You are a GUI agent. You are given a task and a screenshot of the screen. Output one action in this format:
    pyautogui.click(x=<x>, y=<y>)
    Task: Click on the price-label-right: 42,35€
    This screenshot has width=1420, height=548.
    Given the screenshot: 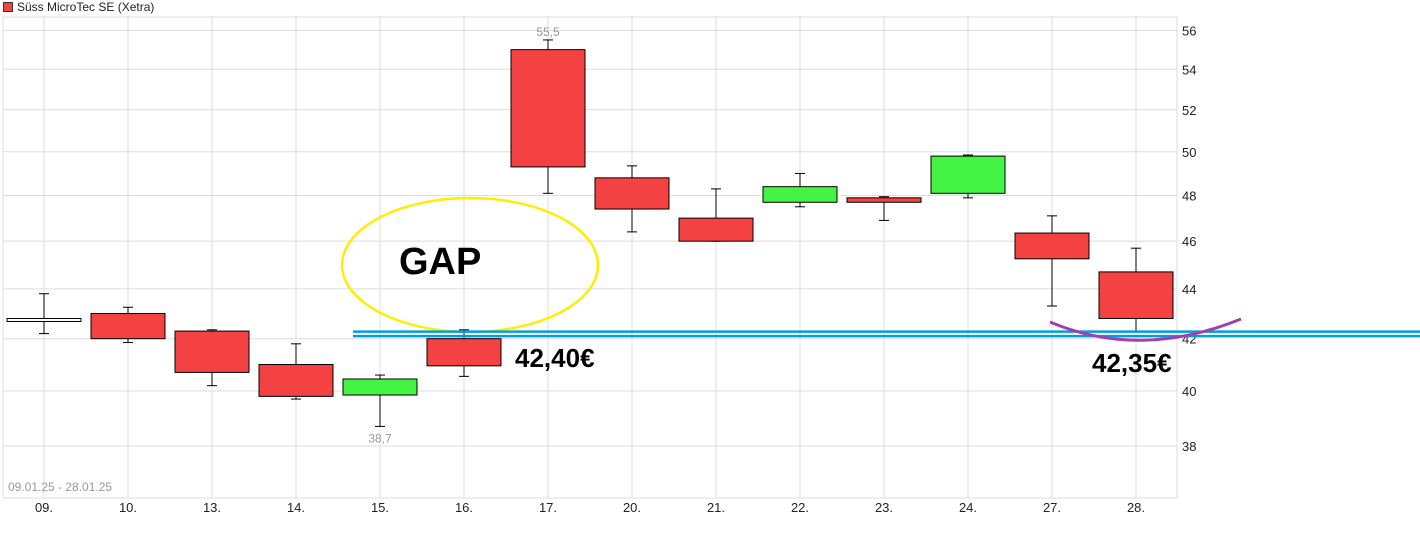 What is the action you would take?
    pyautogui.click(x=1132, y=363)
    